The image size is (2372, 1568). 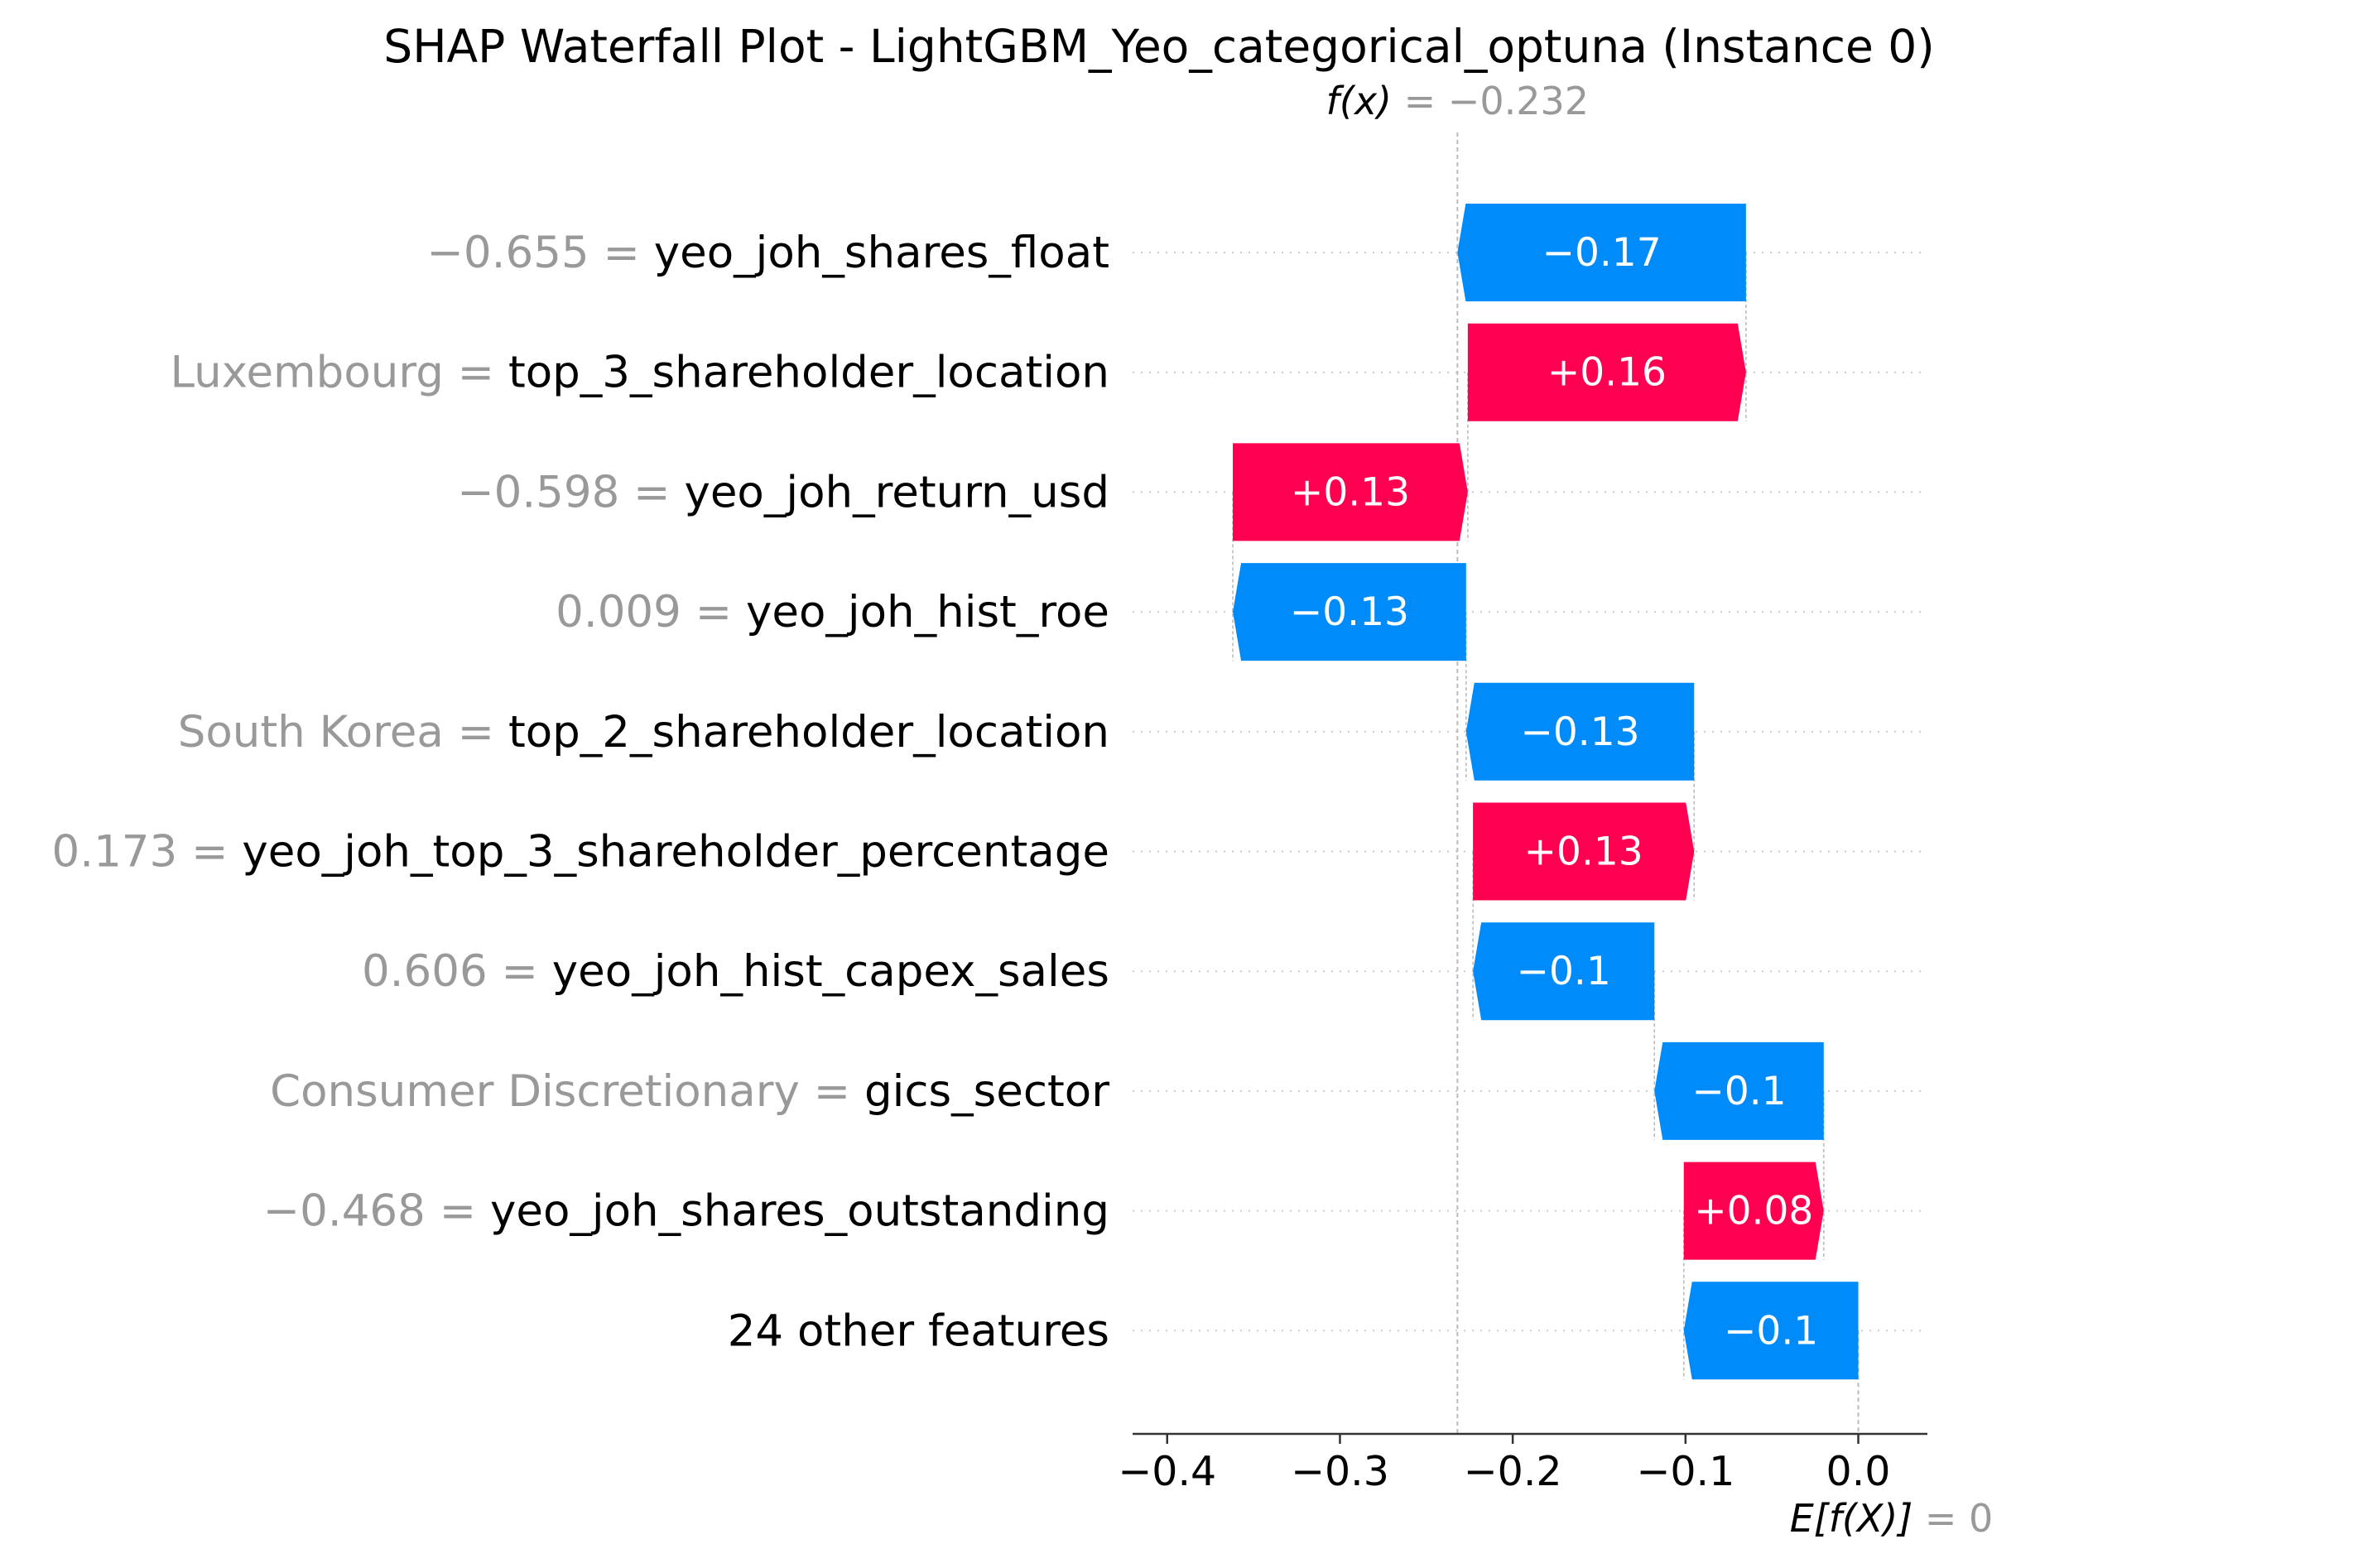 I want to click on base-value-annotation: E[f(X)] = 0, so click(x=1892, y=1518).